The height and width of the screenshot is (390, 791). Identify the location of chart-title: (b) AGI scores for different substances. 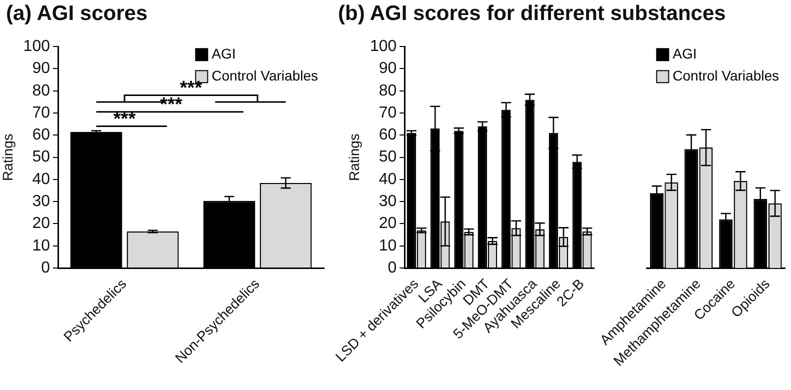
(532, 14).